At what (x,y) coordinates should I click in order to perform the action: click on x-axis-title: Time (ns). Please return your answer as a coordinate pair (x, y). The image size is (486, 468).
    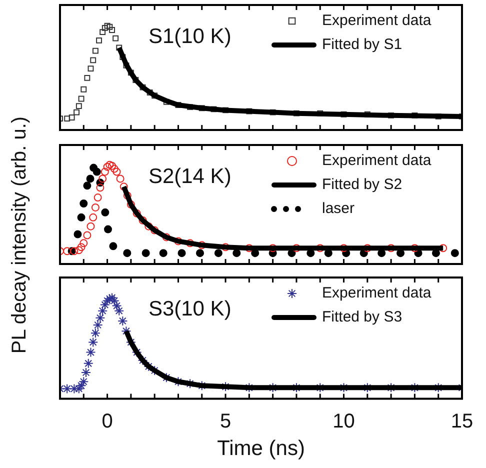
    Looking at the image, I should click on (261, 448).